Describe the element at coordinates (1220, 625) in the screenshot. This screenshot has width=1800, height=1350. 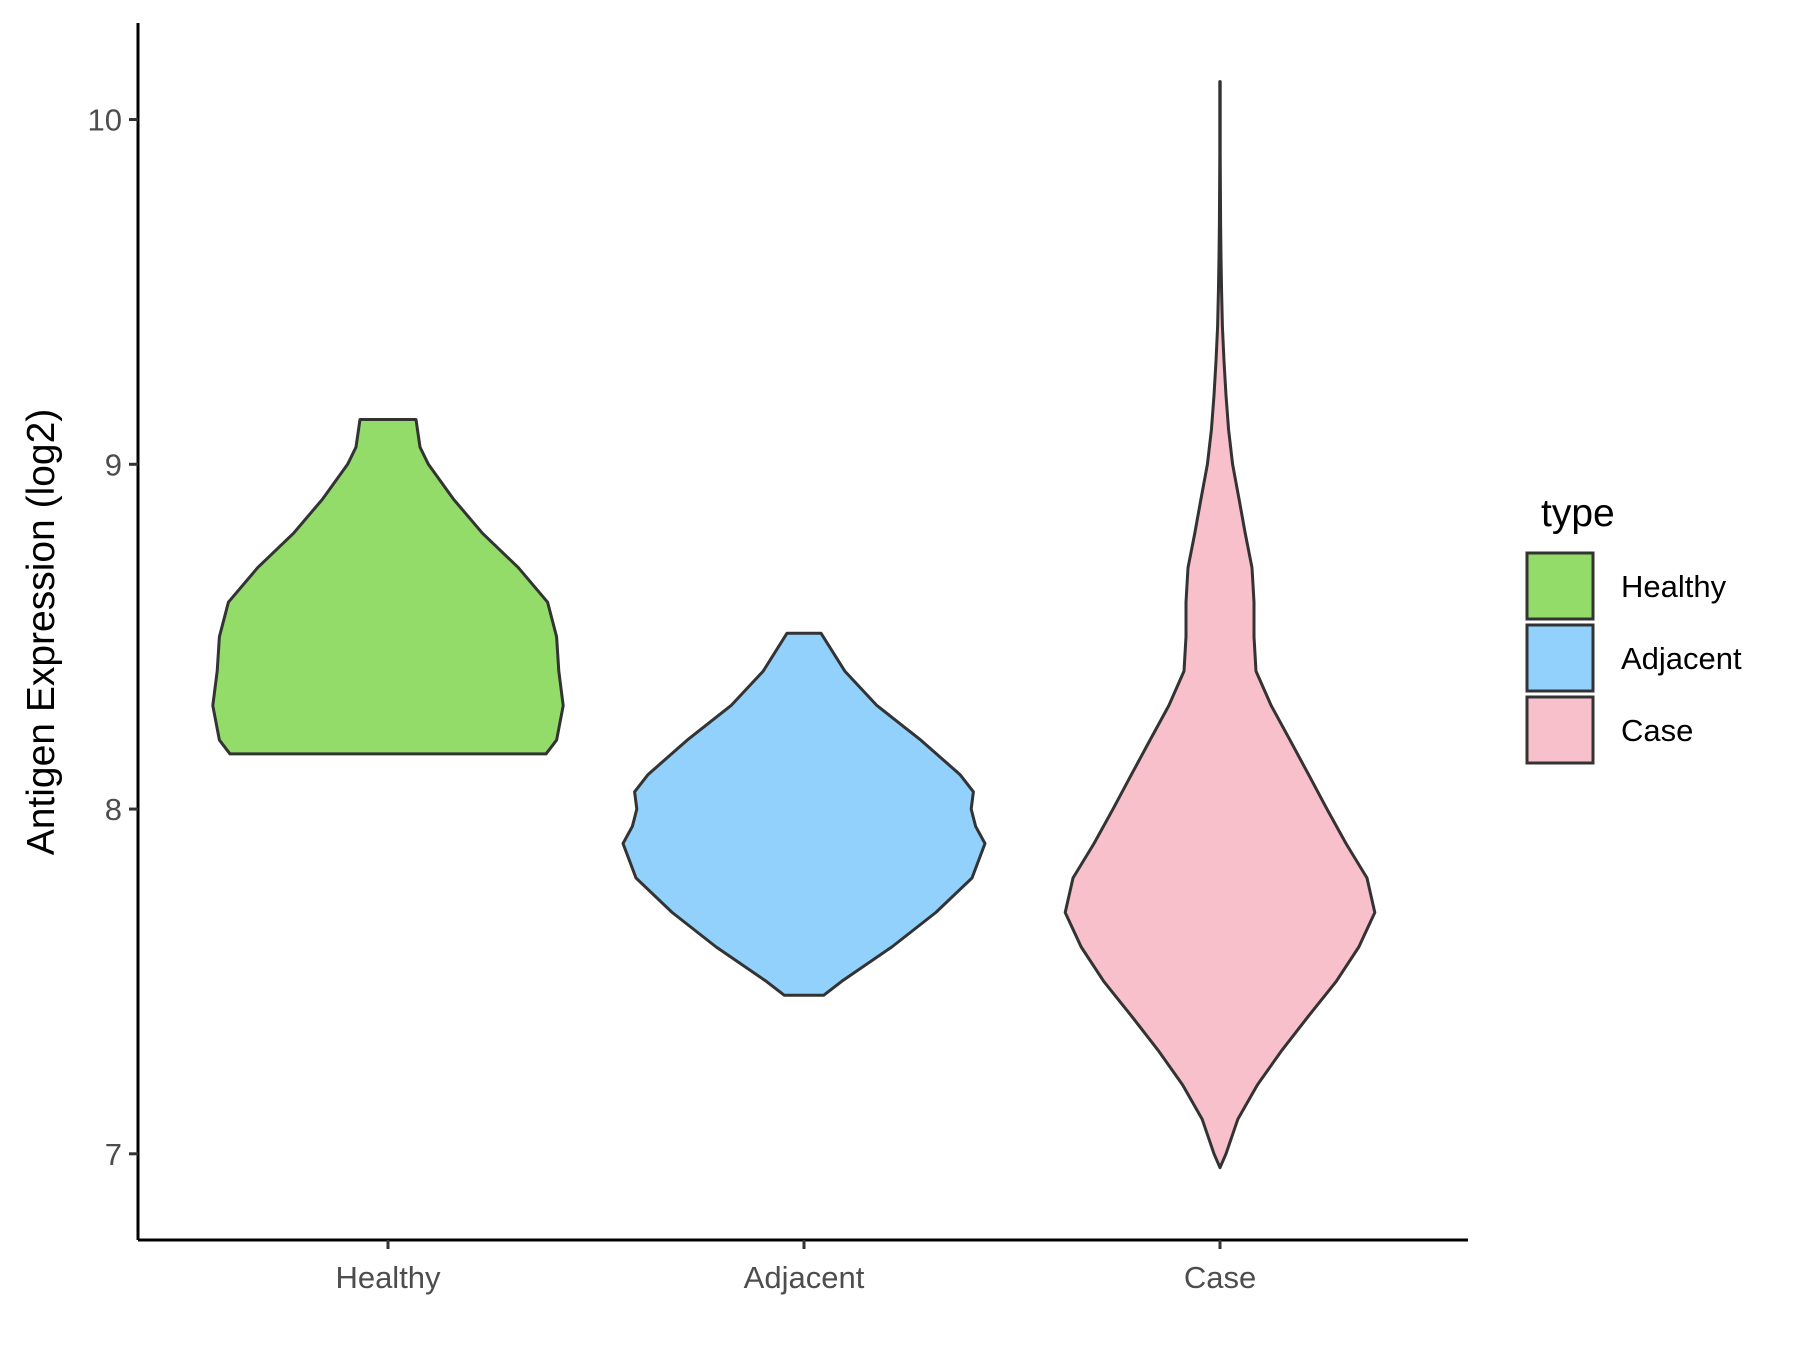
I see `violin-case` at that location.